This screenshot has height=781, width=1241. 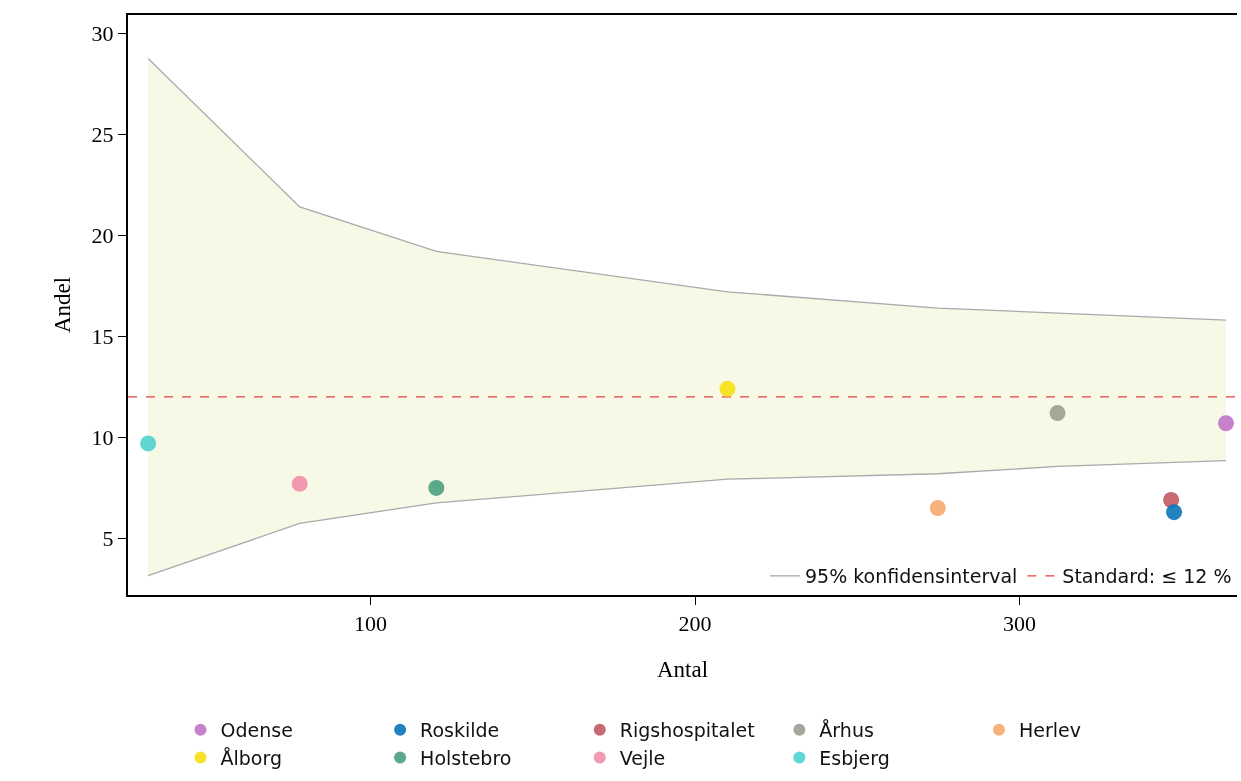 I want to click on legend-label: 95% konfidensinterval, so click(x=911, y=576).